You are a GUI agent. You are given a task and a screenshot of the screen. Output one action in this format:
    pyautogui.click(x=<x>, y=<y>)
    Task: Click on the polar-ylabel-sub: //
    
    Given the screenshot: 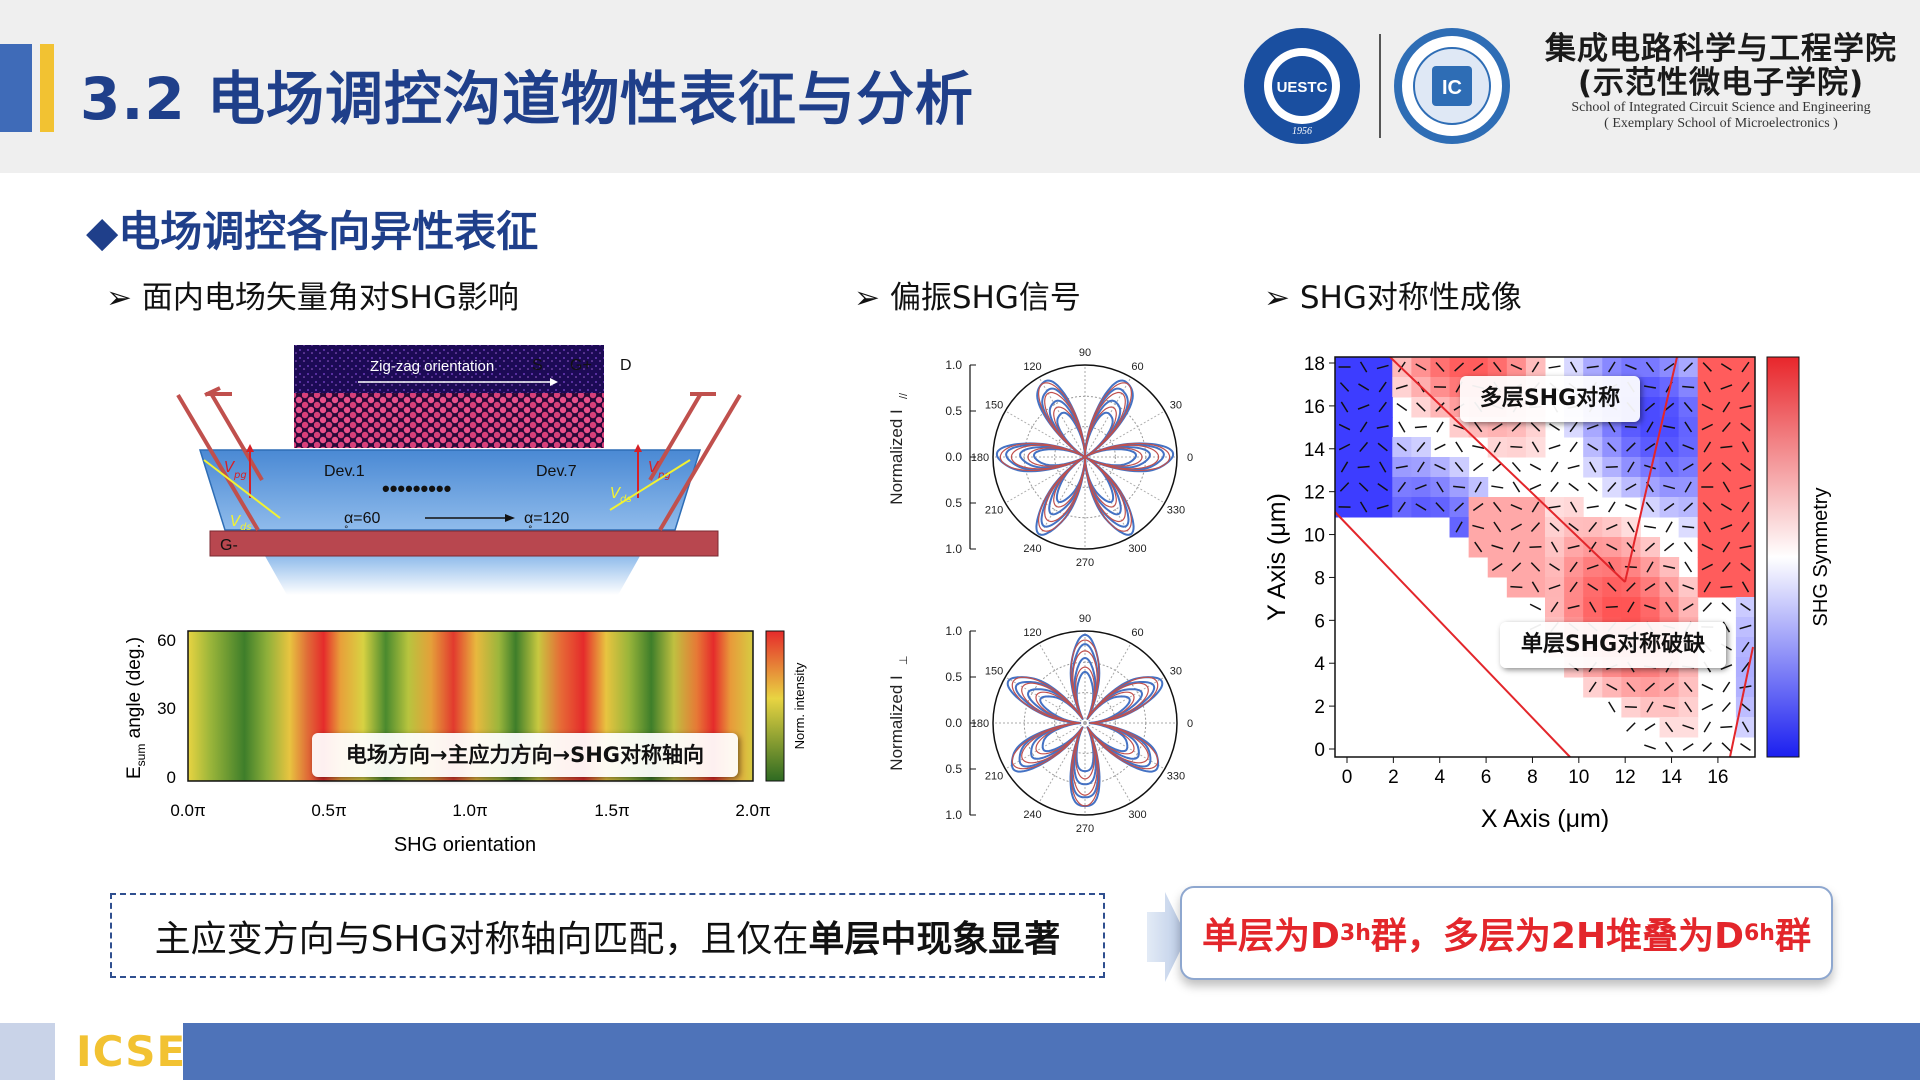 What is the action you would take?
    pyautogui.click(x=904, y=395)
    